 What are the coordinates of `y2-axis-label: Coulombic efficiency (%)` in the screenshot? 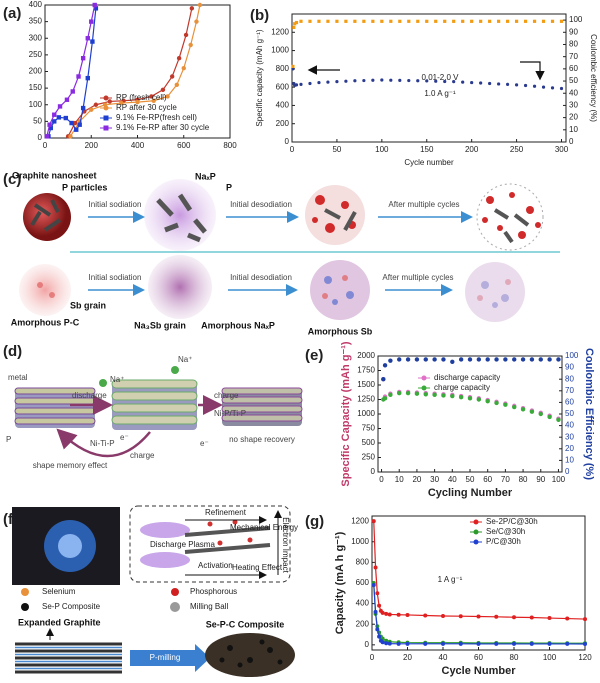 It's located at (593, 78).